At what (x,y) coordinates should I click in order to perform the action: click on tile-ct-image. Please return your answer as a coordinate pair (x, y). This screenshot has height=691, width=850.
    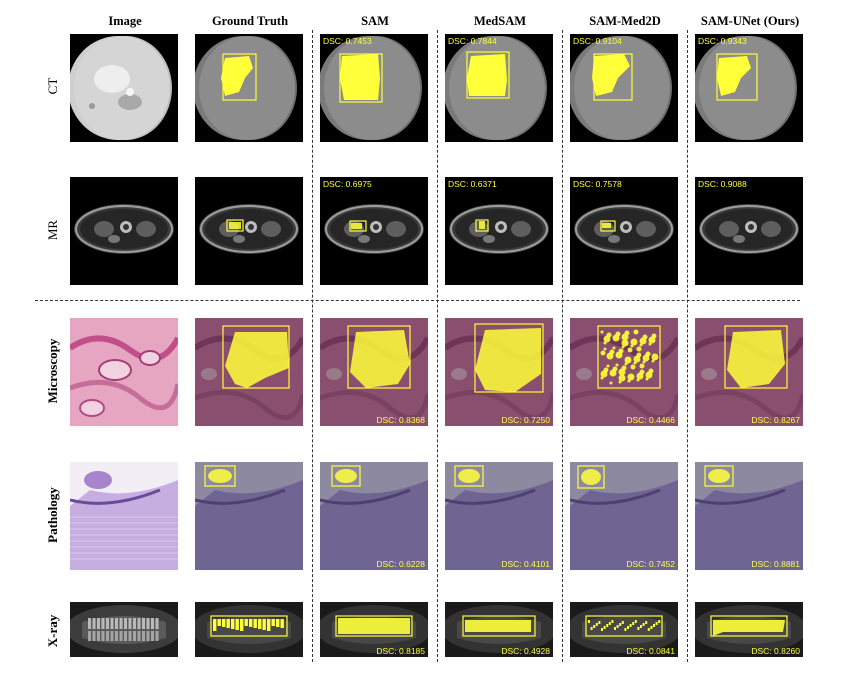
    Looking at the image, I should click on (124, 88).